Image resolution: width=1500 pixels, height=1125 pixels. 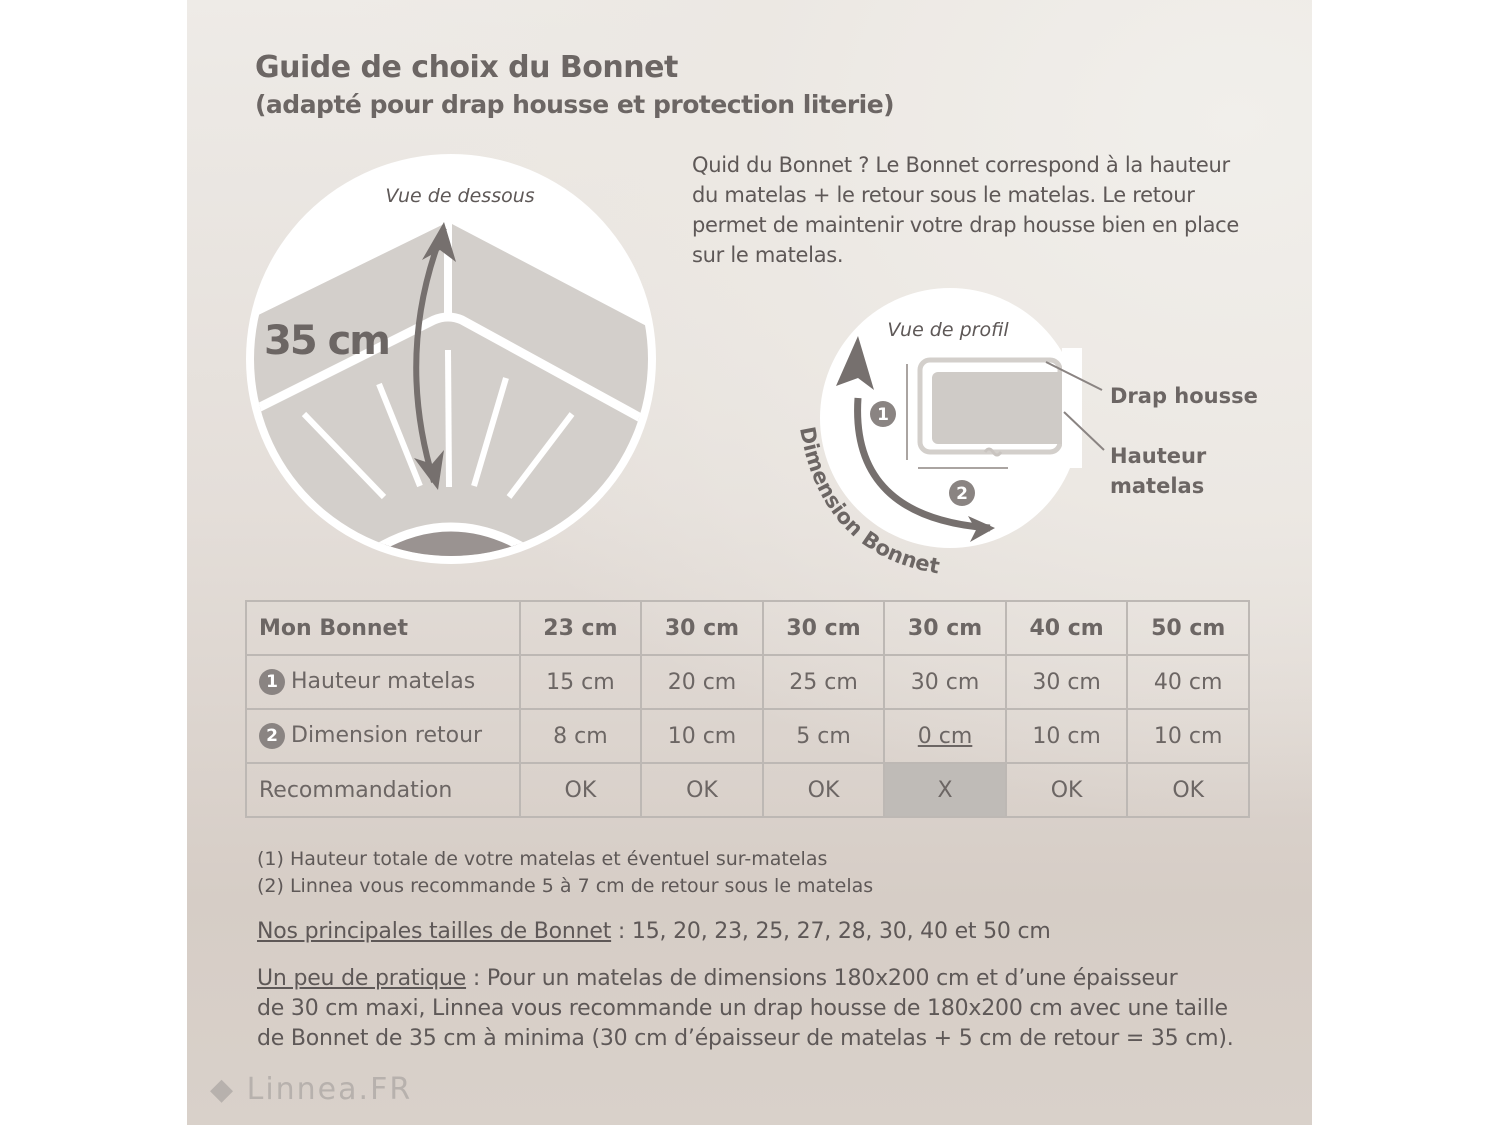 I want to click on row-label: 2 Dimension retour, so click(x=383, y=736).